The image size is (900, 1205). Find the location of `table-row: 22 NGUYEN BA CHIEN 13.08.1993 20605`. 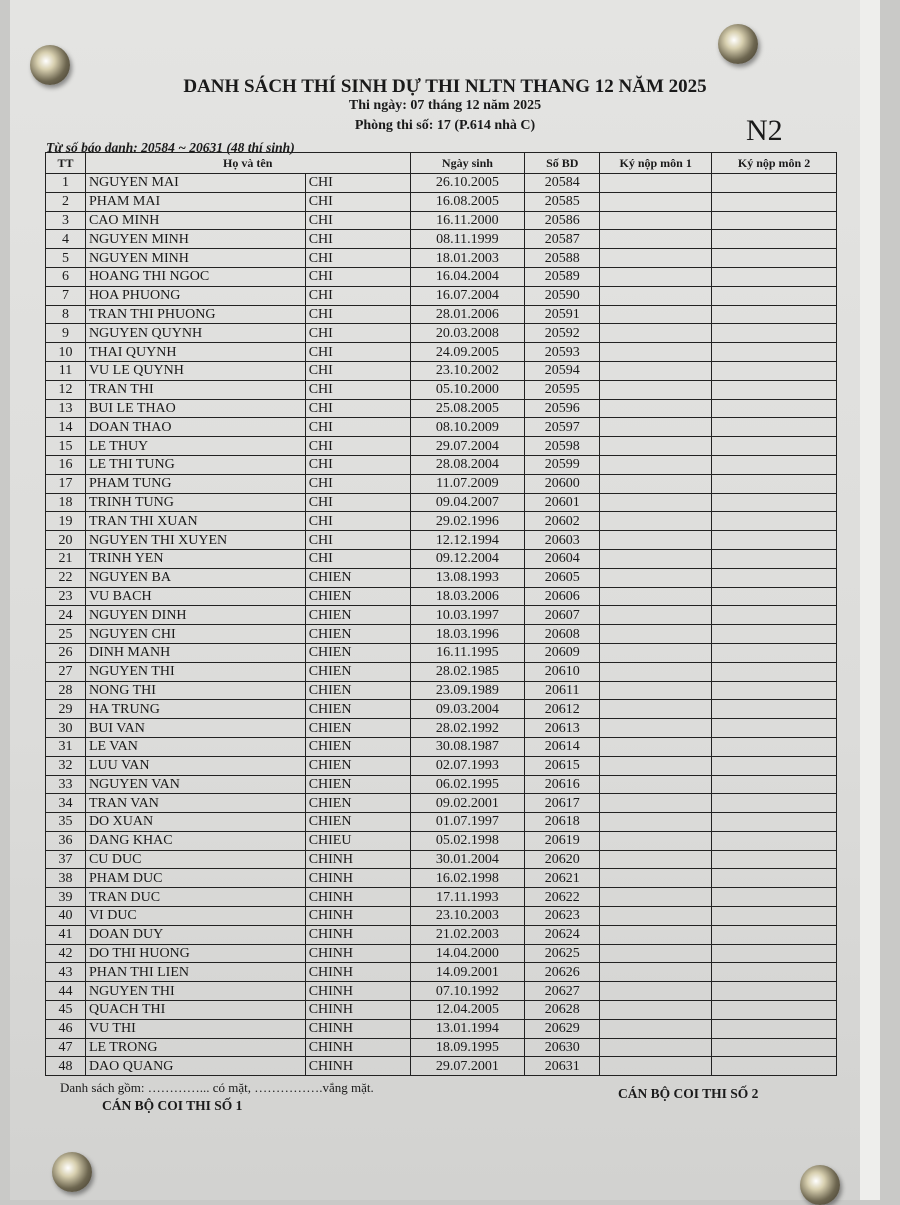

table-row: 22 NGUYEN BA CHIEN 13.08.1993 20605 is located at coordinates (441, 577).